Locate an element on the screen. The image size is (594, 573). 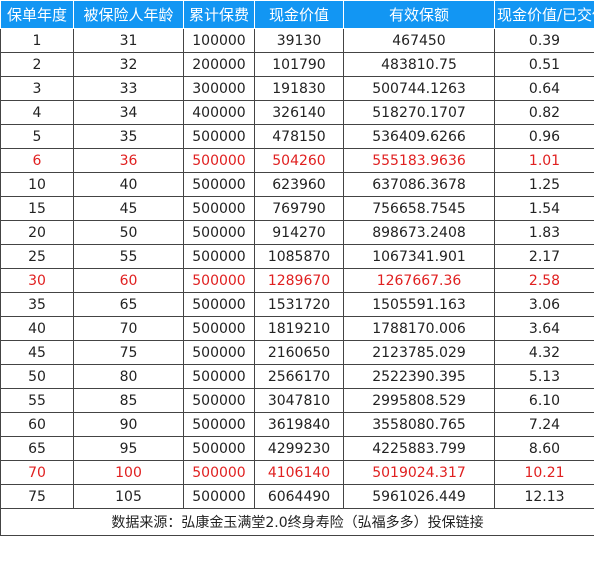
table-row: 50 80 500000 2566170 2522390.395 5.13 is located at coordinates (297, 376).